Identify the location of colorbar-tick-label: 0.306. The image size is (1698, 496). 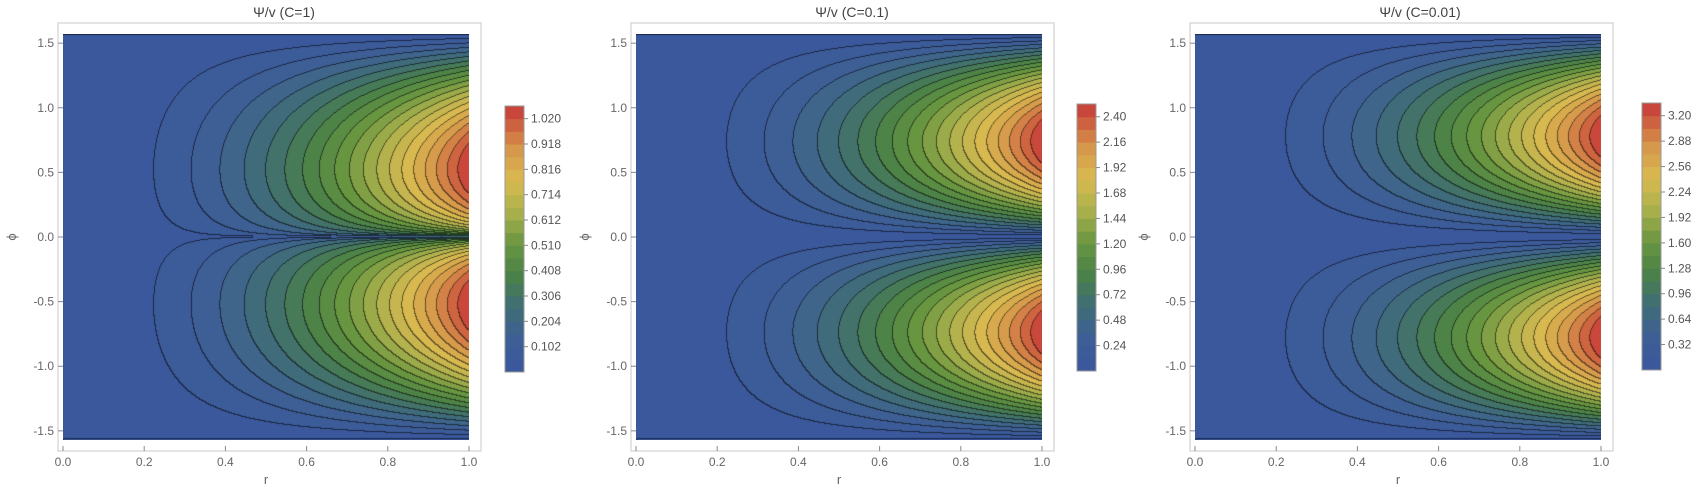
(546, 296).